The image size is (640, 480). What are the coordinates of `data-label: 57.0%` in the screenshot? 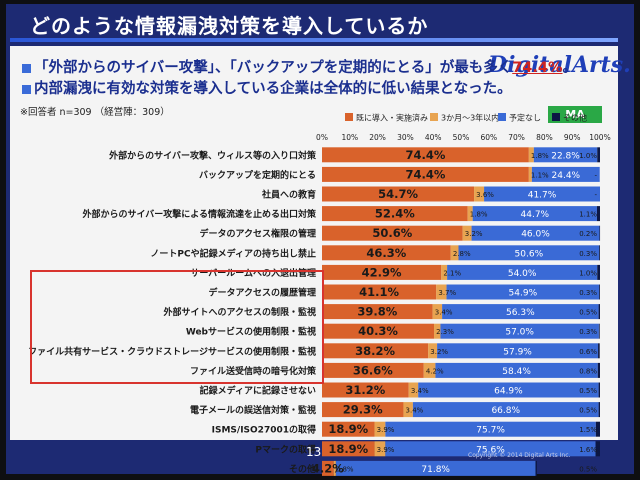 It's located at (519, 333).